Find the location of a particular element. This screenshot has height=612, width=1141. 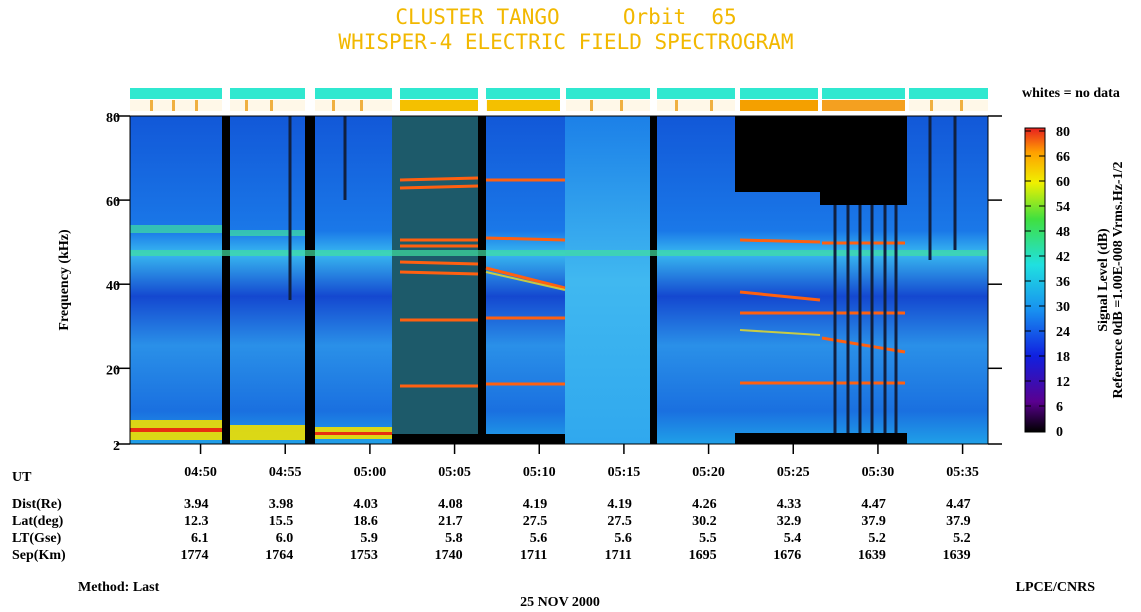

x-tick-label: 05:25 is located at coordinates (793, 472).